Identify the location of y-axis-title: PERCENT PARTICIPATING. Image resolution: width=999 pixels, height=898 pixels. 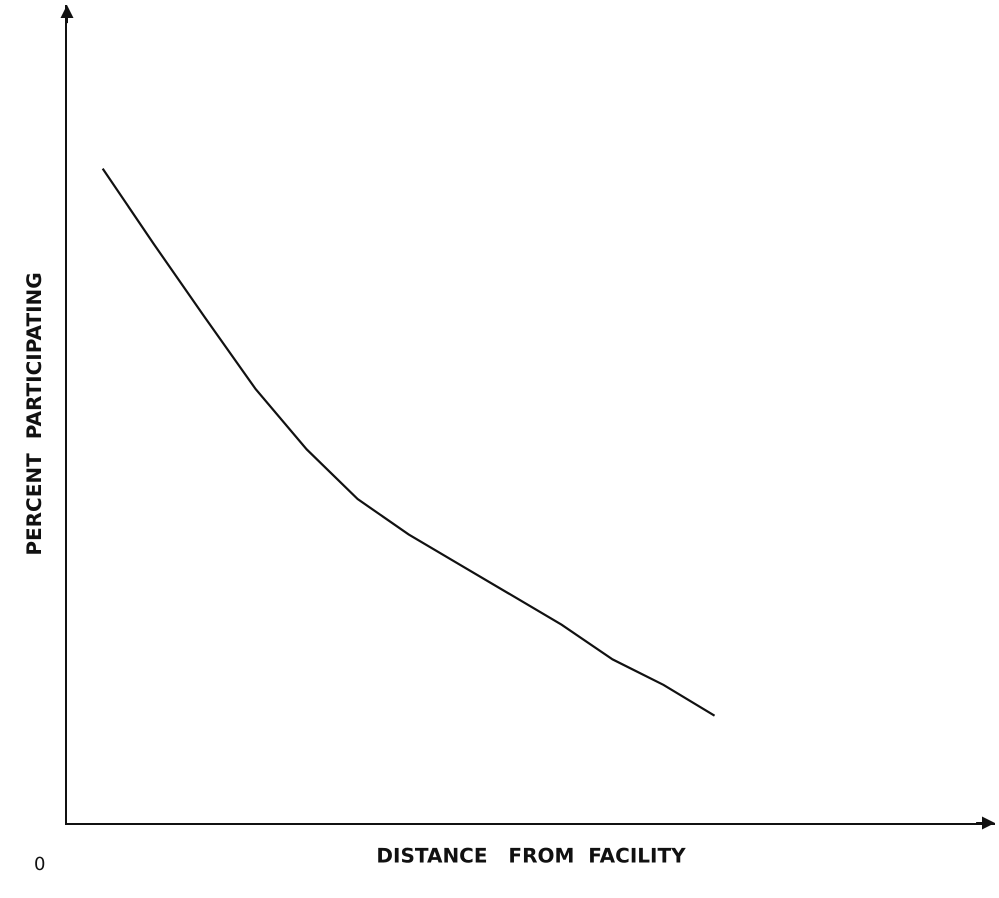
(34, 414).